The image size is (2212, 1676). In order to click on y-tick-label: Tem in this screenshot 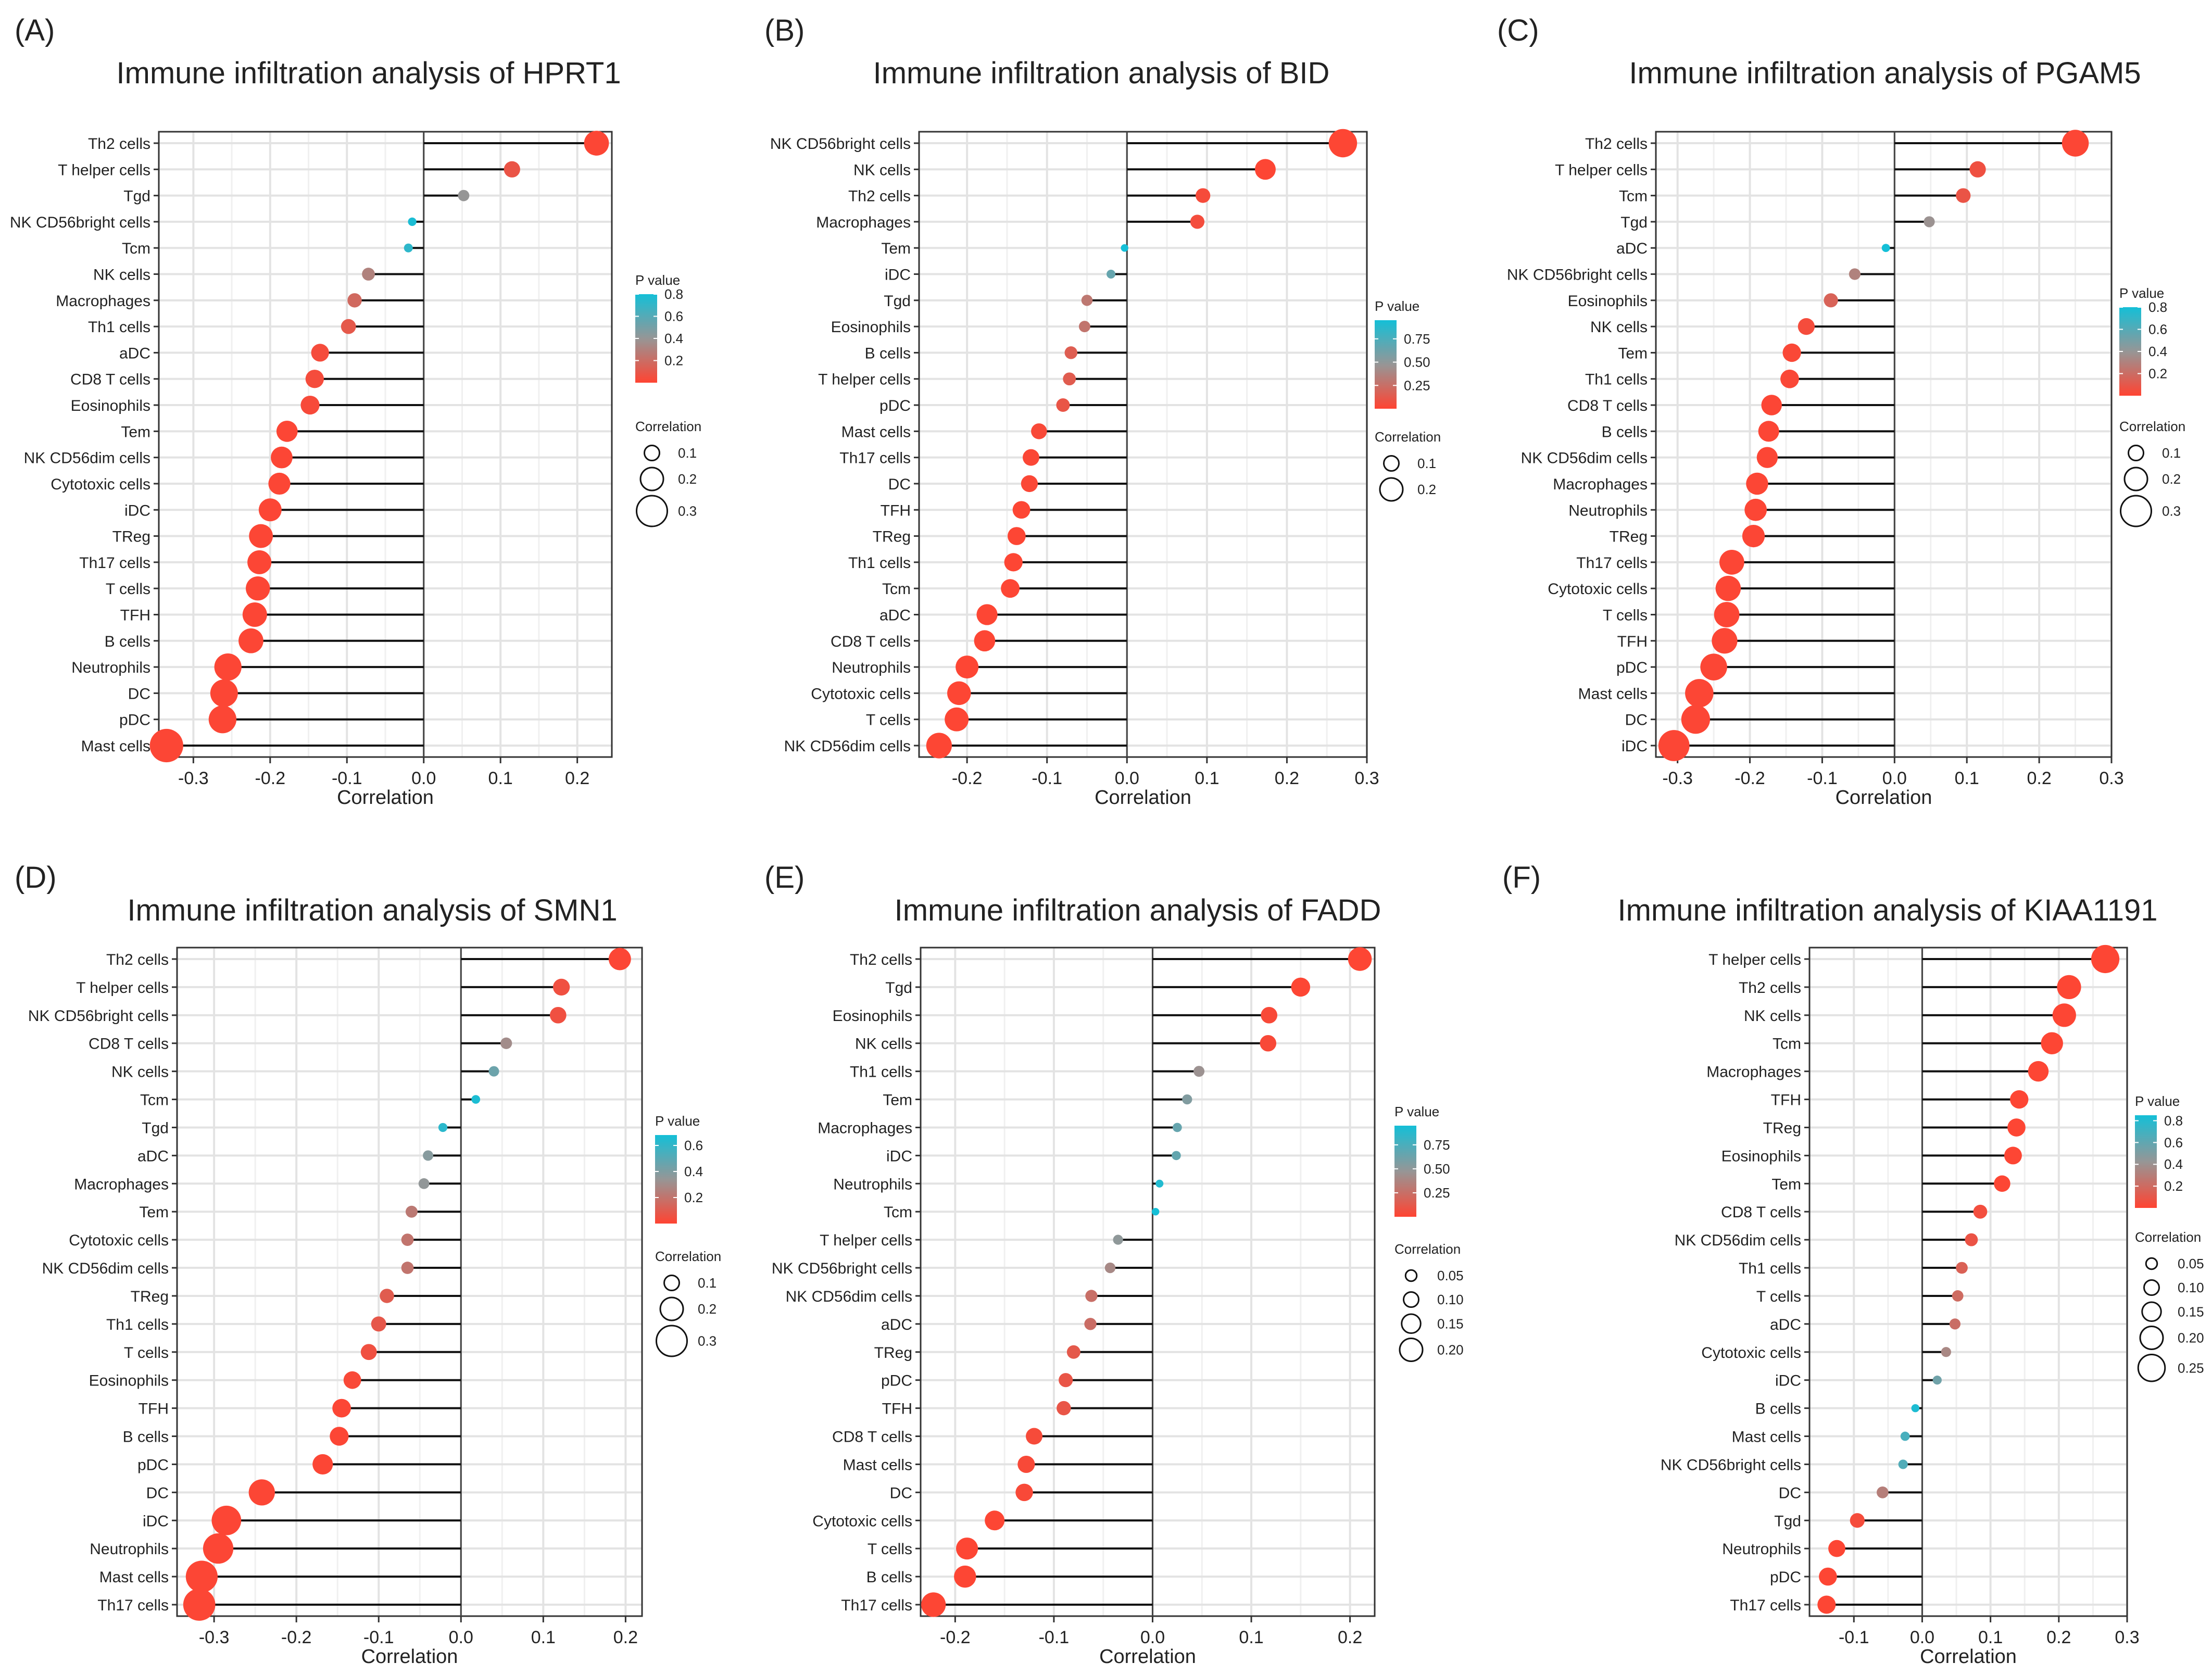, I will do `click(154, 1212)`.